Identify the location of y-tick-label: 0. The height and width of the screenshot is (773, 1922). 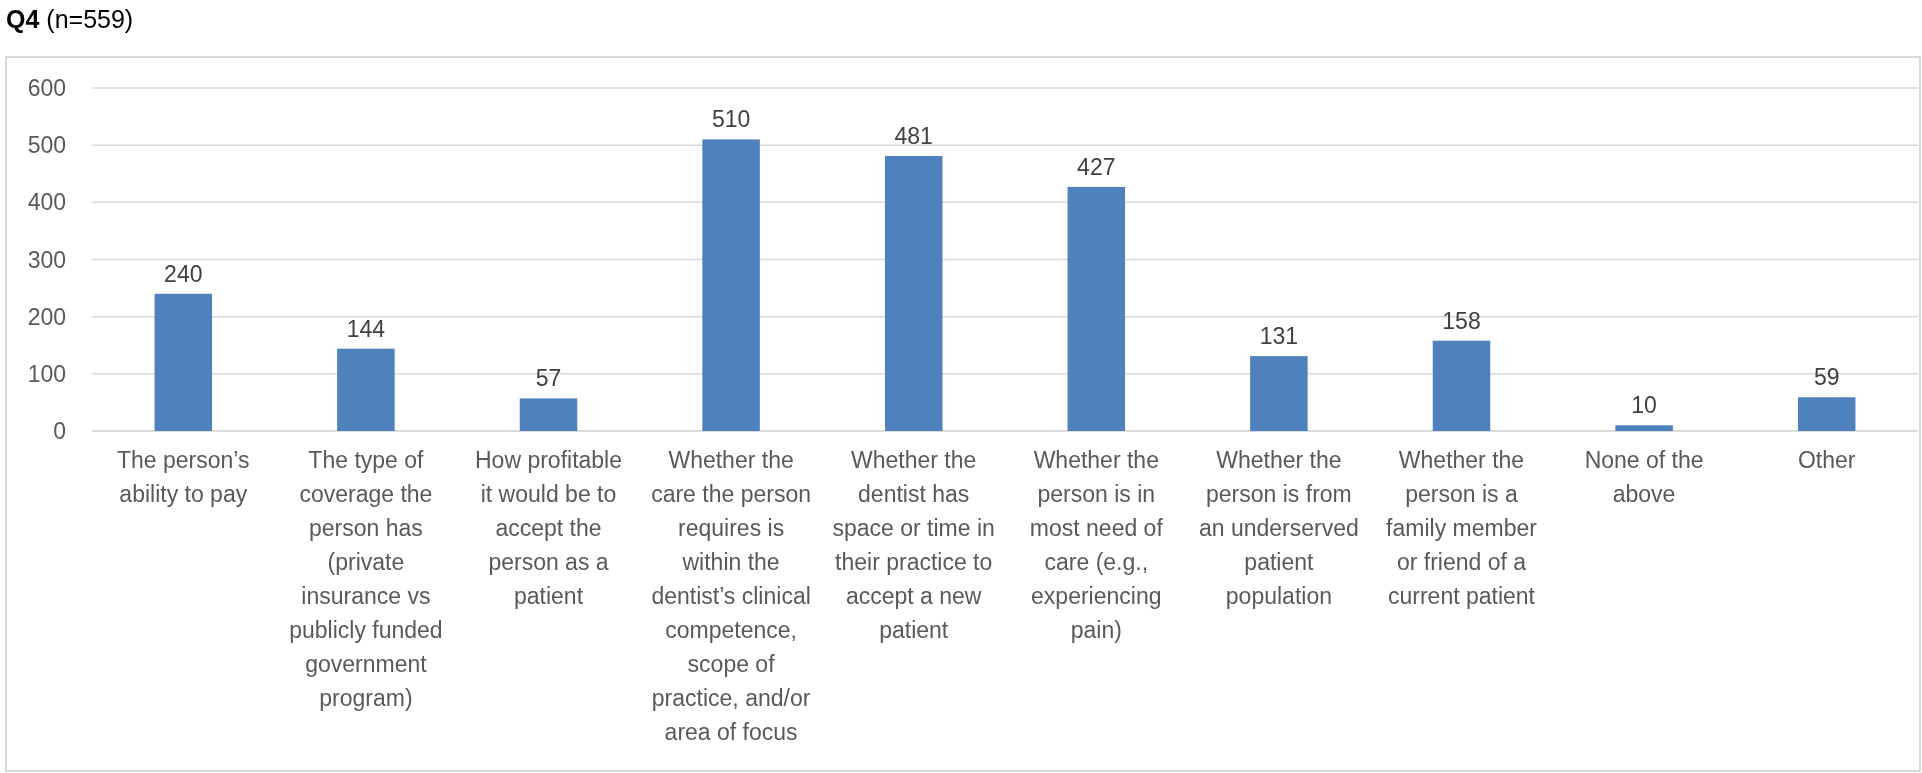
(59, 431).